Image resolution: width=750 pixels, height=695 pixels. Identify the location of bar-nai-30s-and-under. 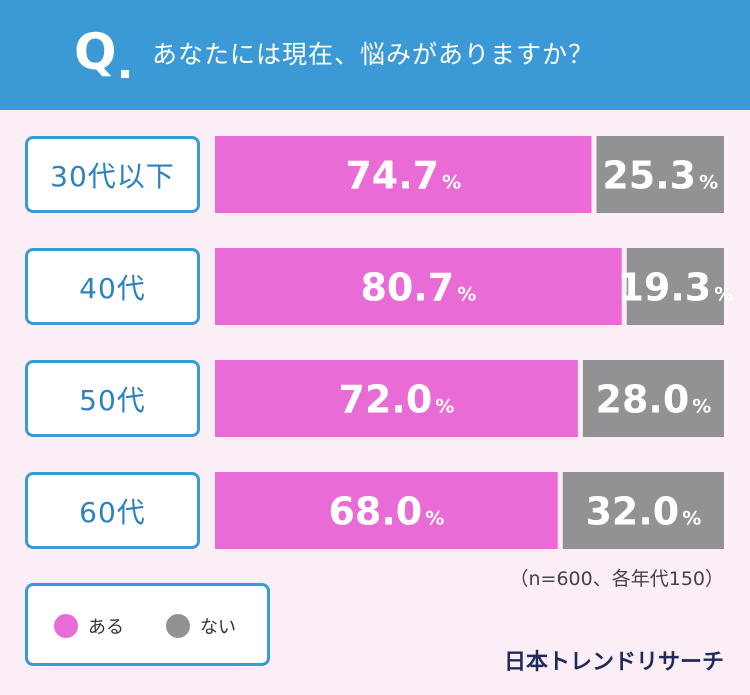
(660, 174).